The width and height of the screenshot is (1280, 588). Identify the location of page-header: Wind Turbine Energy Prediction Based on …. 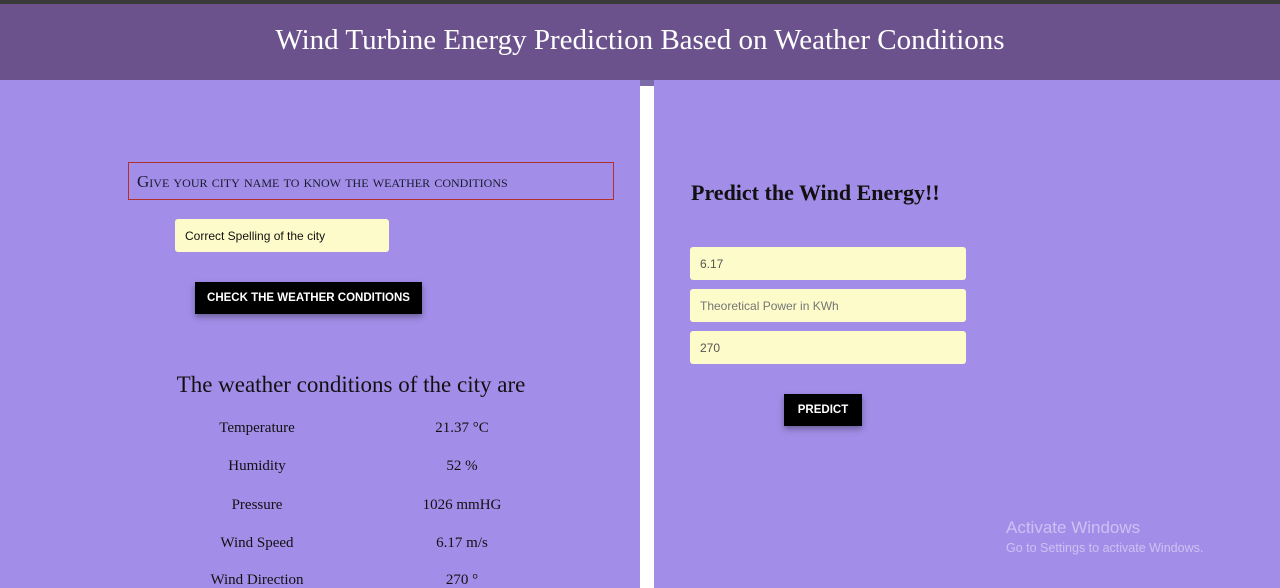
(640, 42).